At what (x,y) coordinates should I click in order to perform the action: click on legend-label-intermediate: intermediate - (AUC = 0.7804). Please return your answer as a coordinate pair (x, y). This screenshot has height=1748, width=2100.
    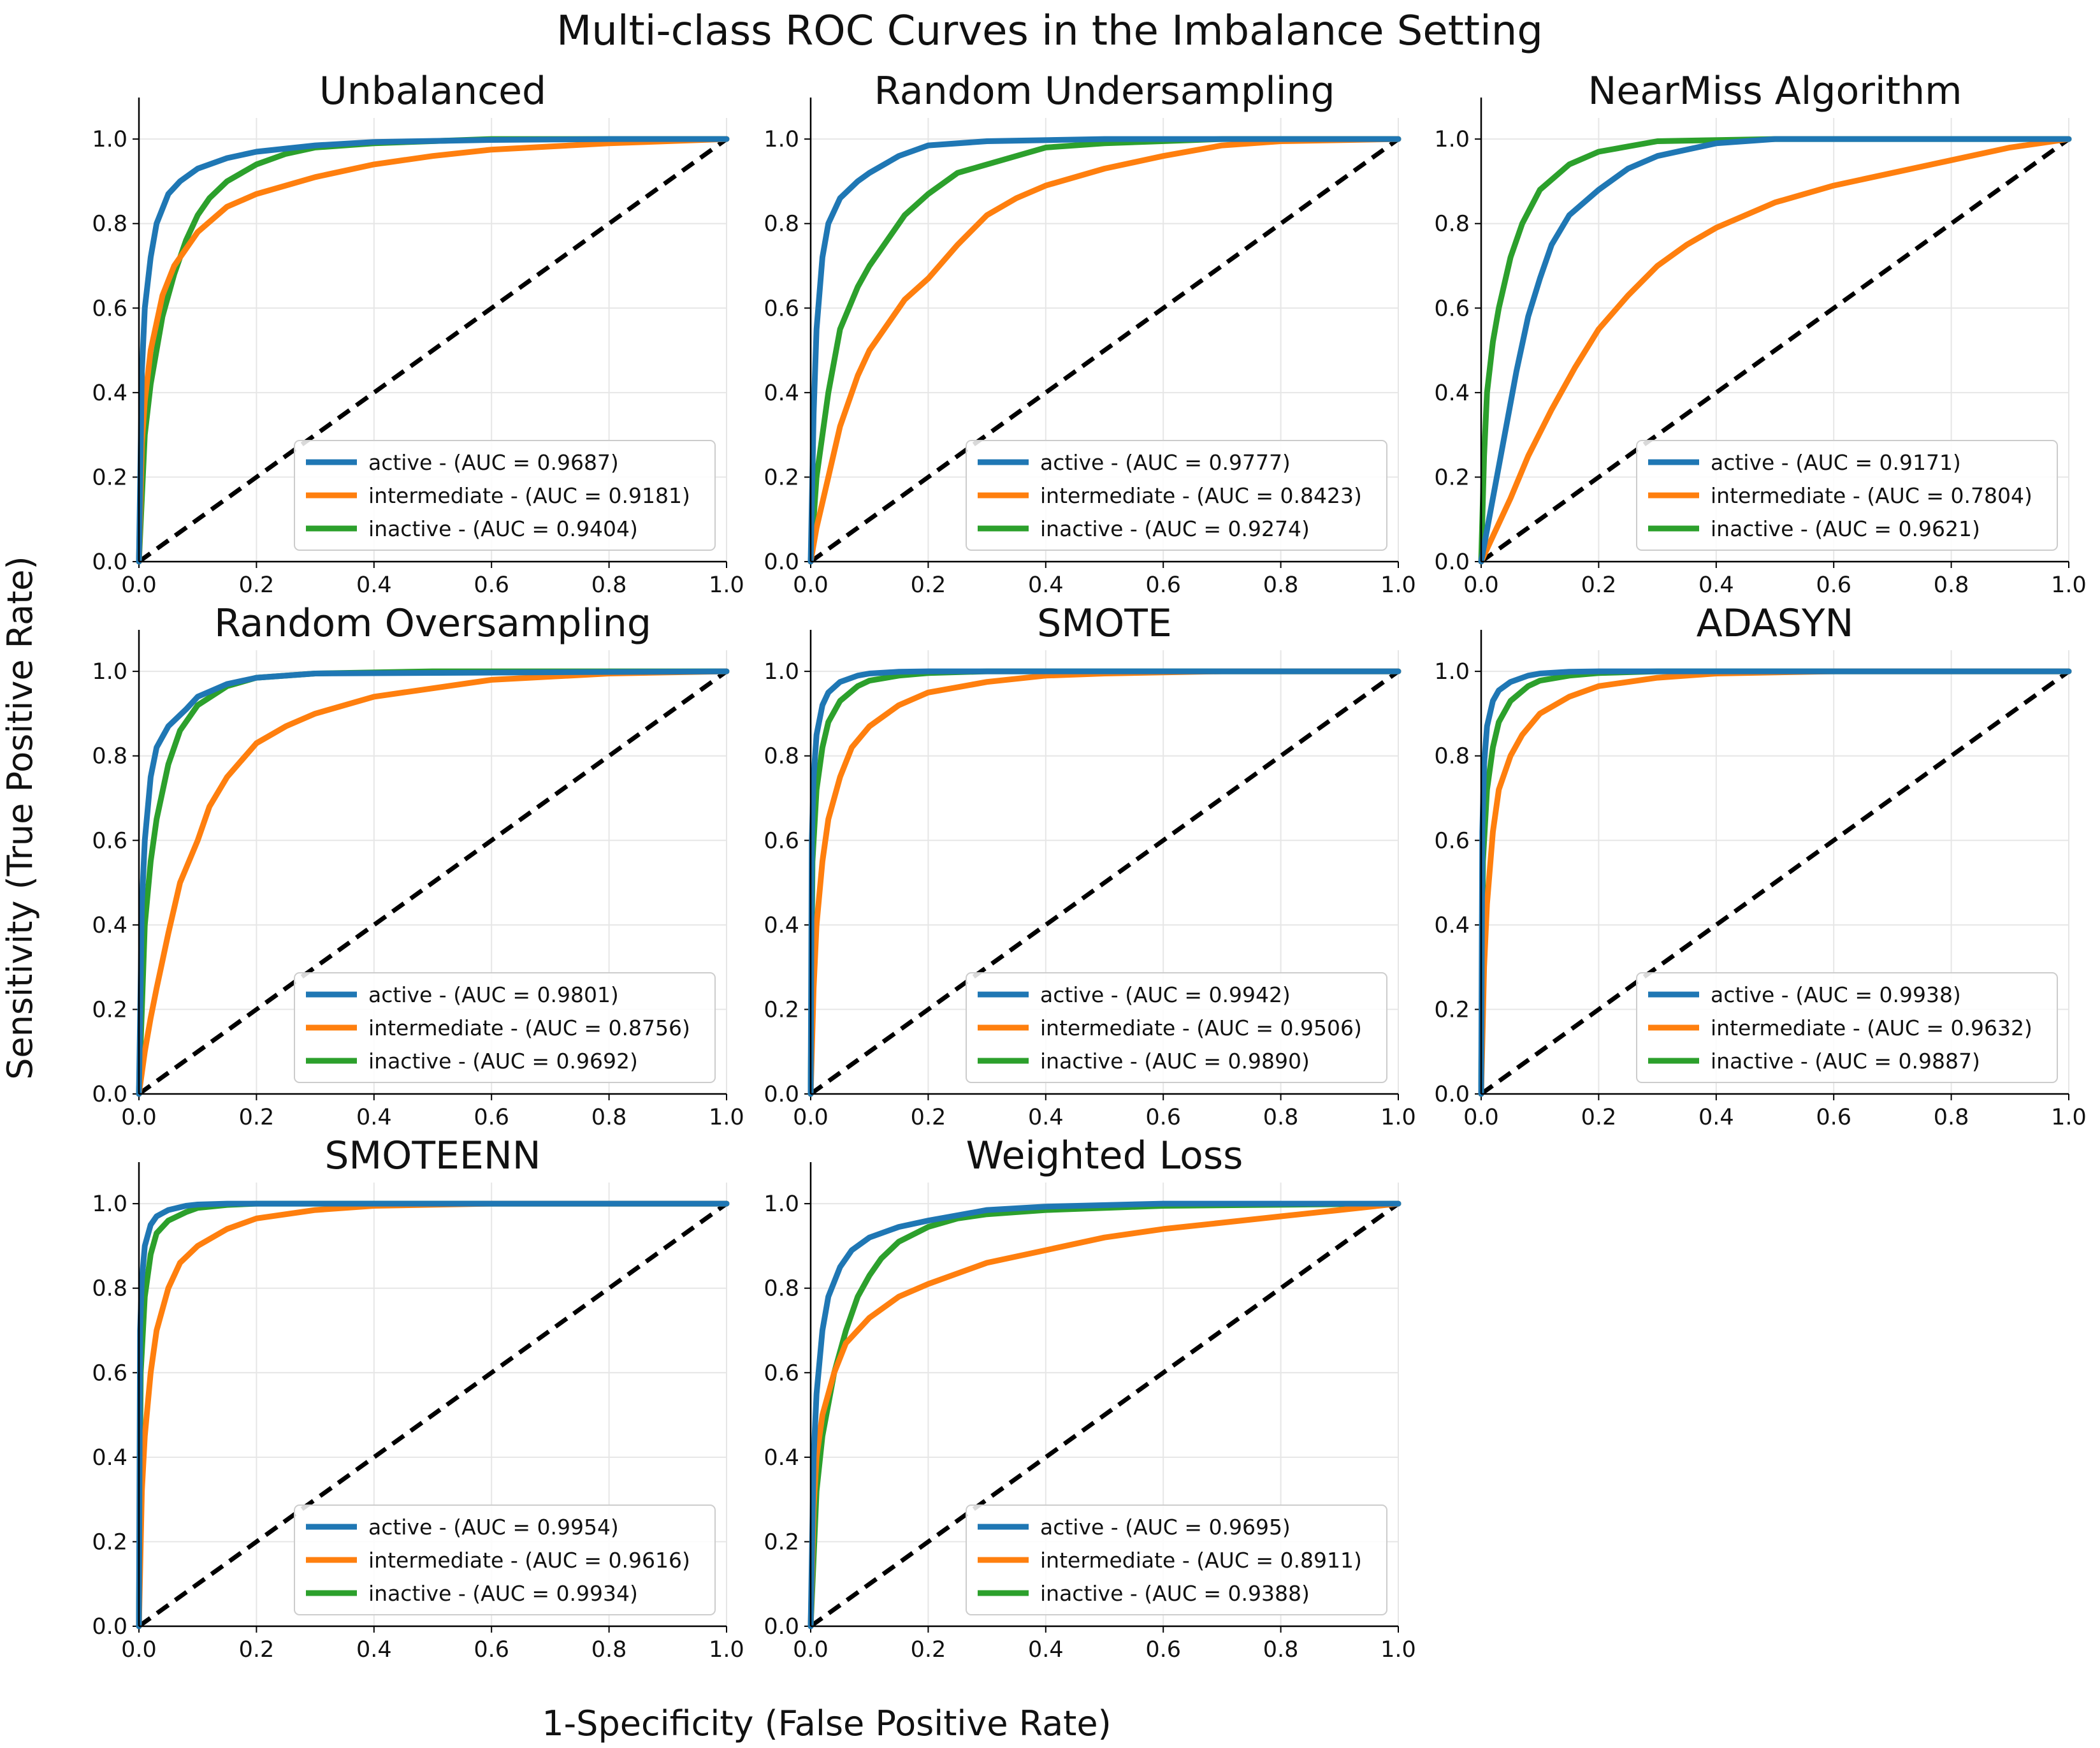
    Looking at the image, I should click on (1871, 495).